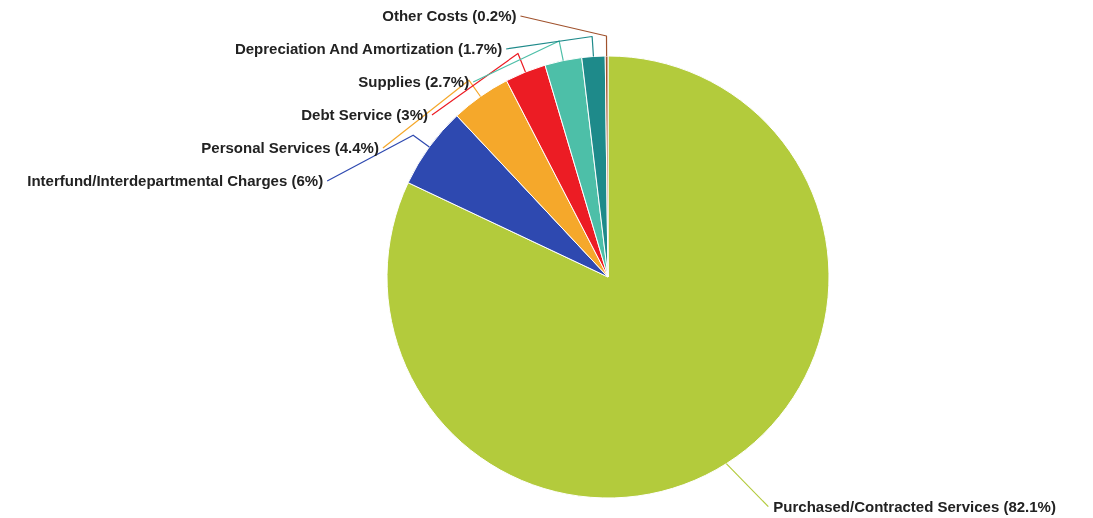 The image size is (1093, 518). I want to click on slice-label: Debt Service (3%), so click(364, 114).